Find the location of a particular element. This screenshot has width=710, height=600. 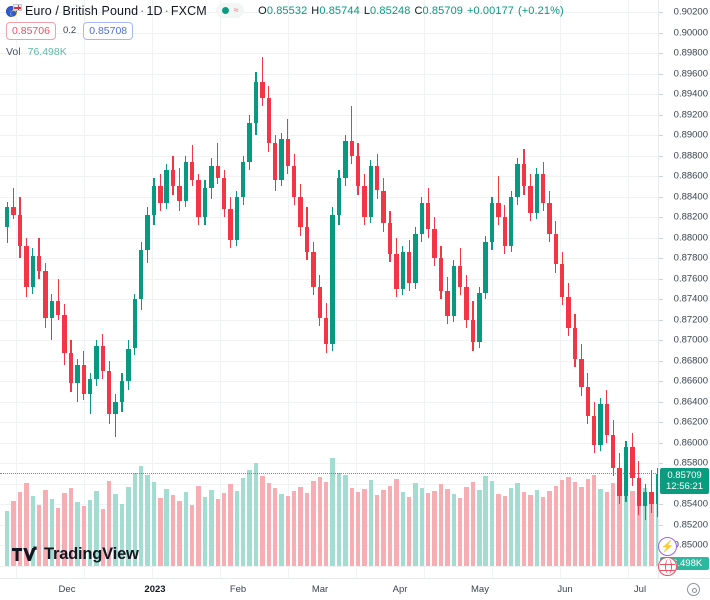

interval-label: 1D is located at coordinates (154, 10).